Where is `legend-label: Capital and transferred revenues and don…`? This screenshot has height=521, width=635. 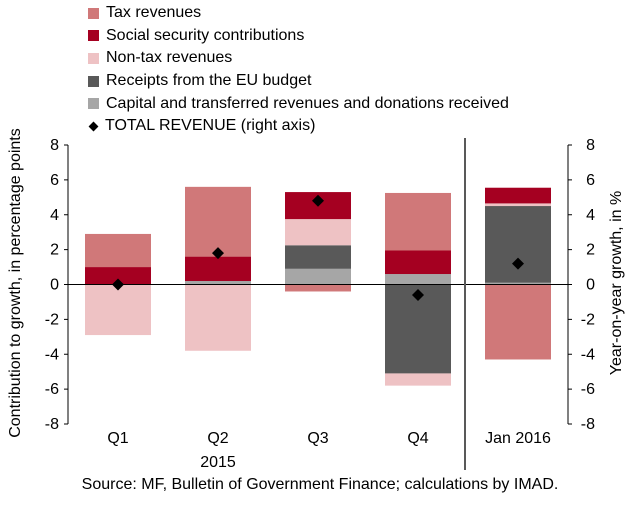
legend-label: Capital and transferred revenues and don… is located at coordinates (307, 103).